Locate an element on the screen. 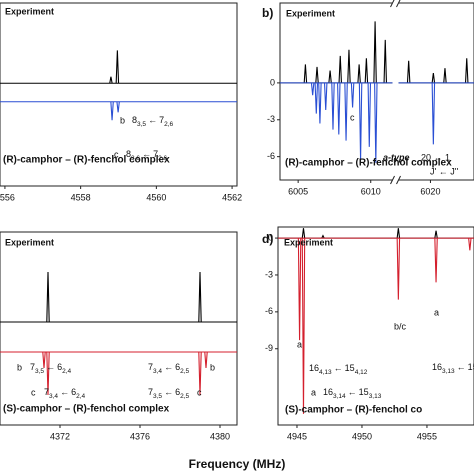 This screenshot has height=474, width=474. annotation-part: 2,6 is located at coordinates (162, 158).